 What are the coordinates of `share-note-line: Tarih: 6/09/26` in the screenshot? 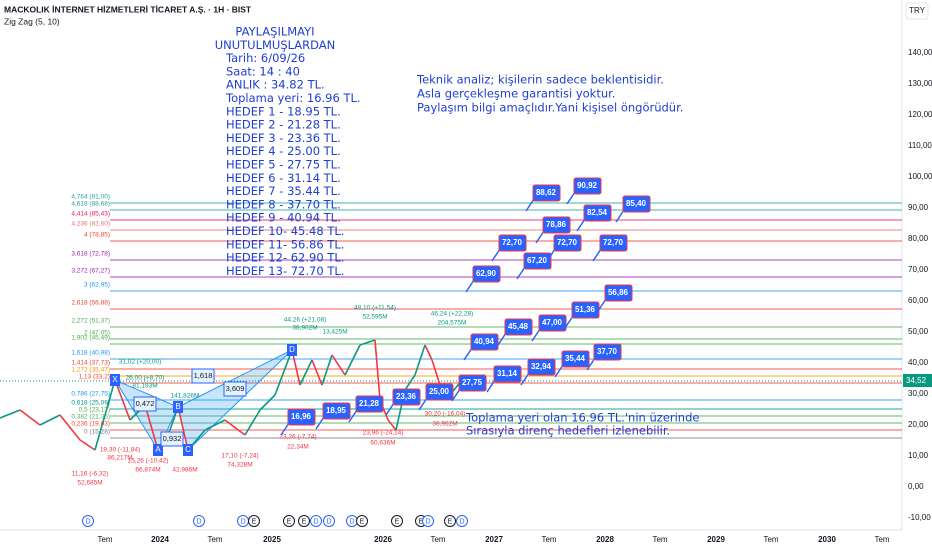 It's located at (265, 58).